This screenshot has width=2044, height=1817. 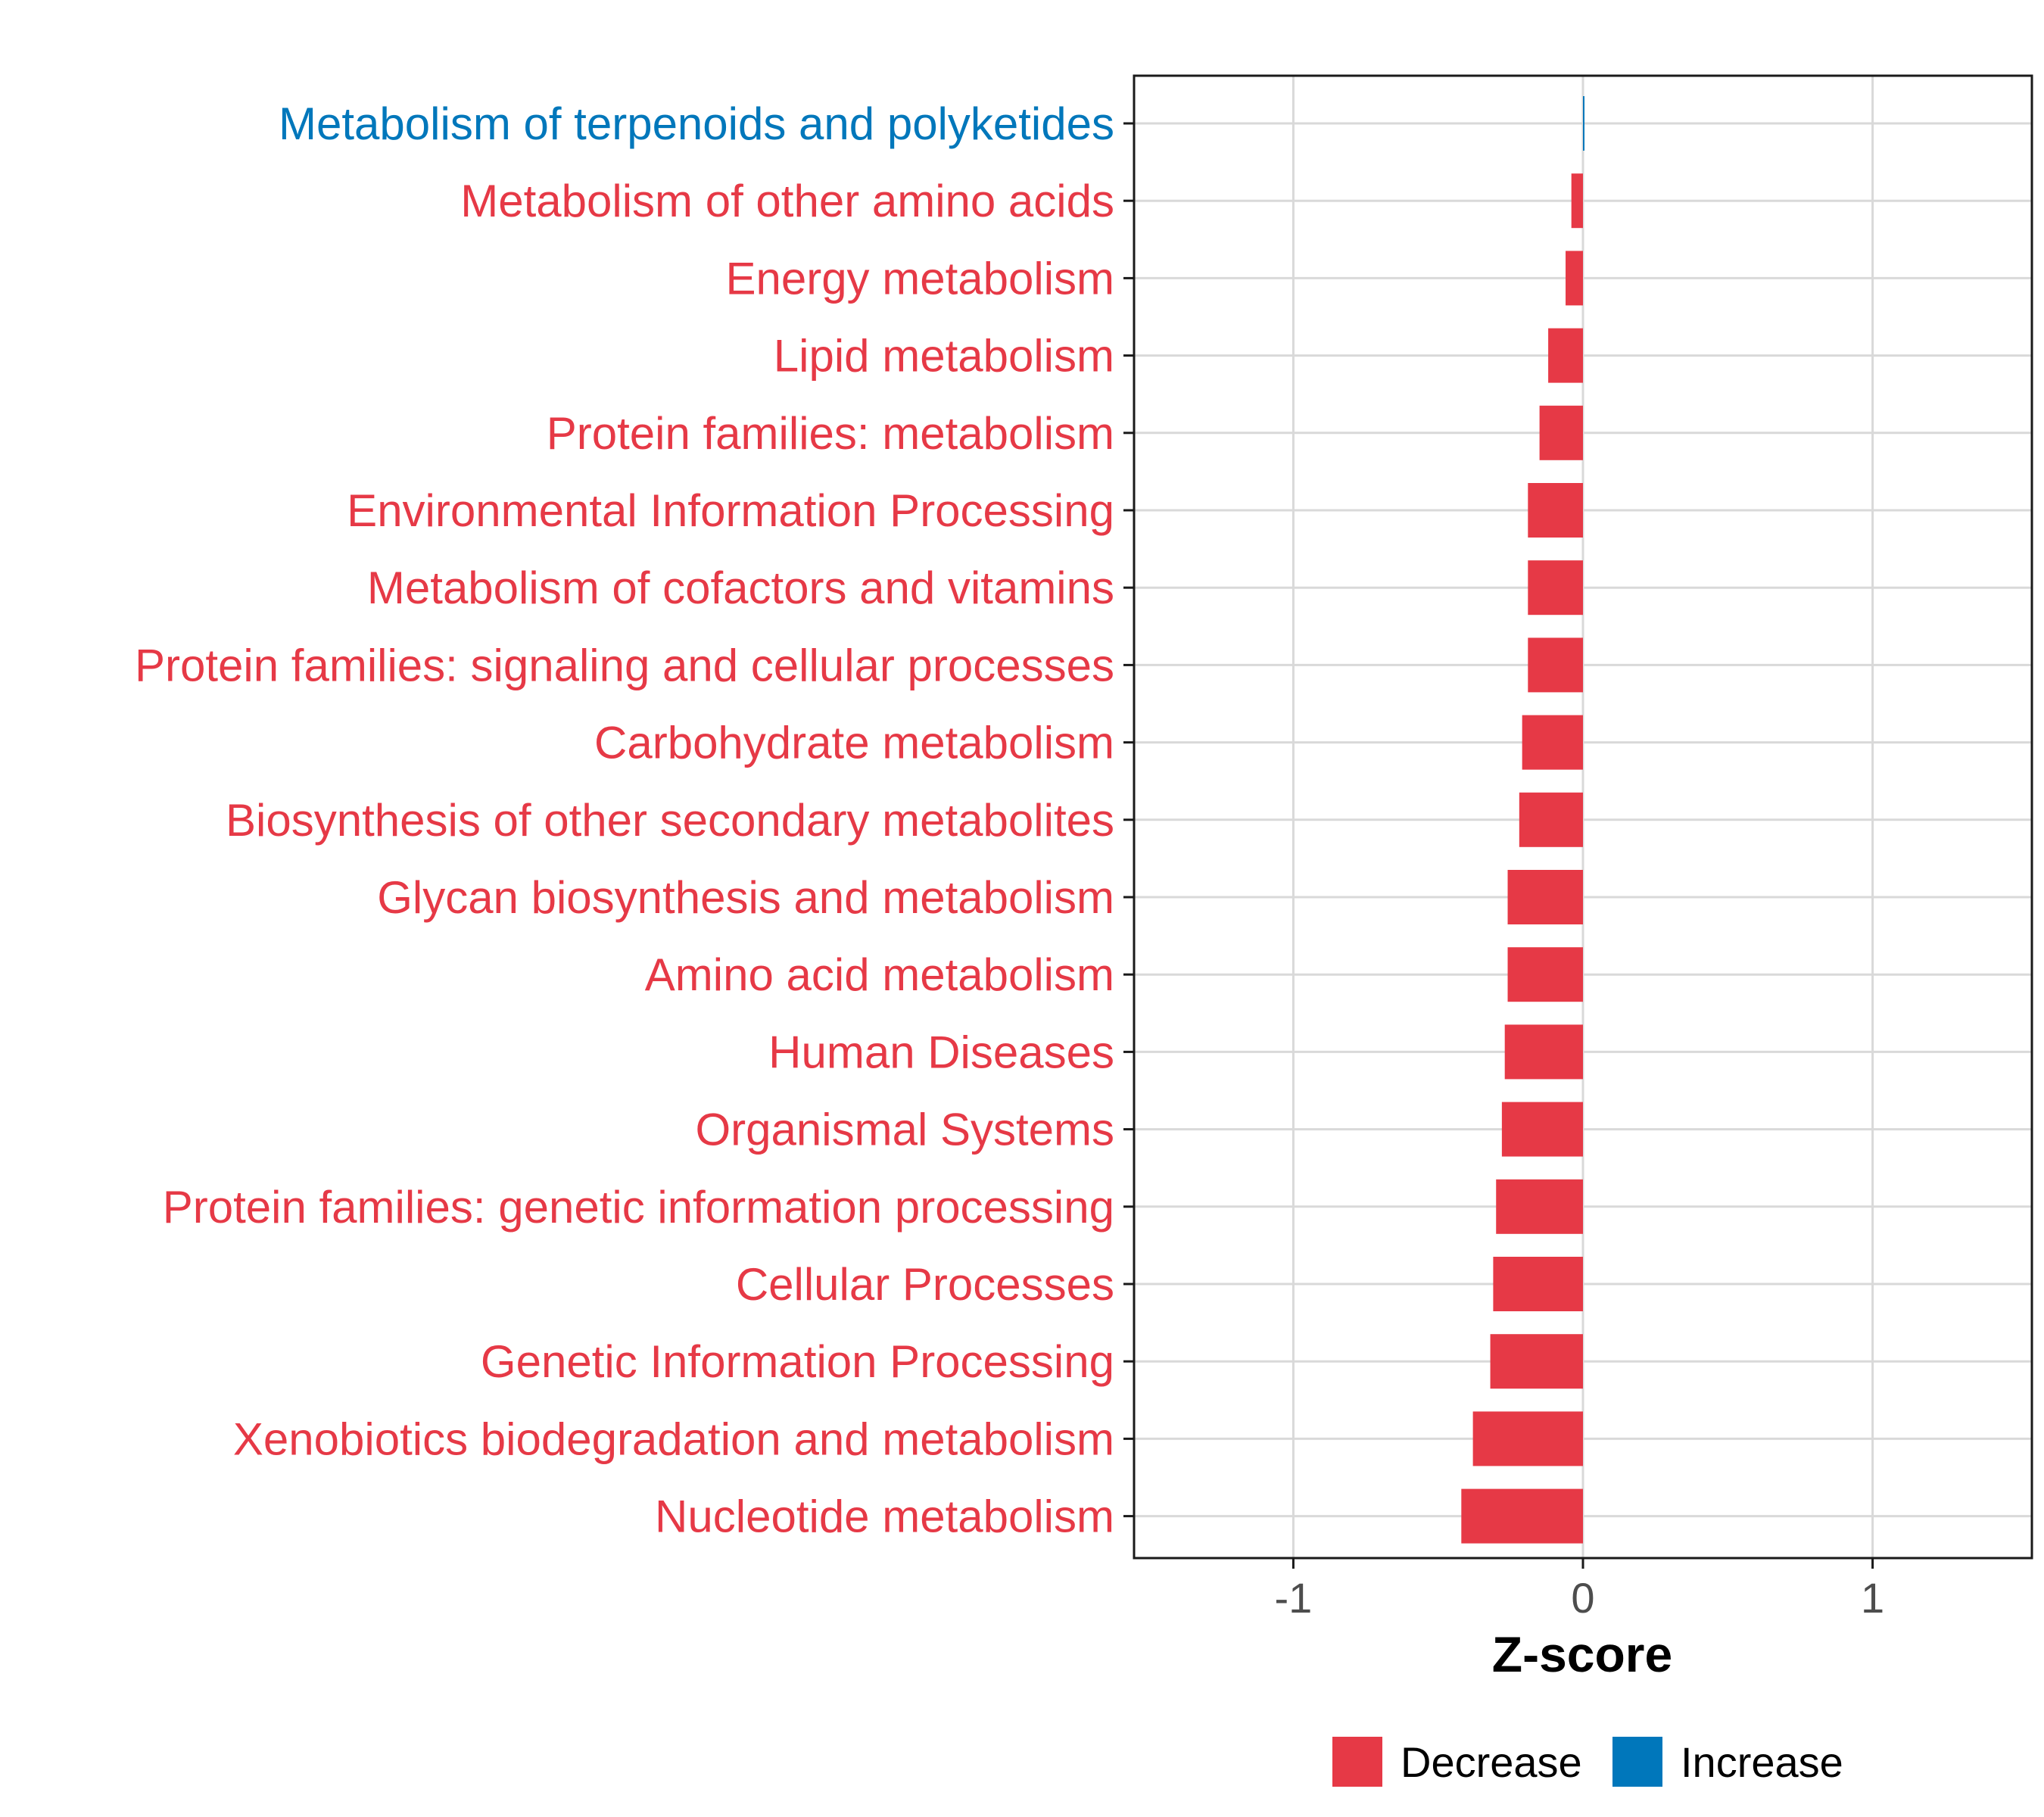 I want to click on x-axis-ticks: -1 0 1, so click(x=1579, y=1590).